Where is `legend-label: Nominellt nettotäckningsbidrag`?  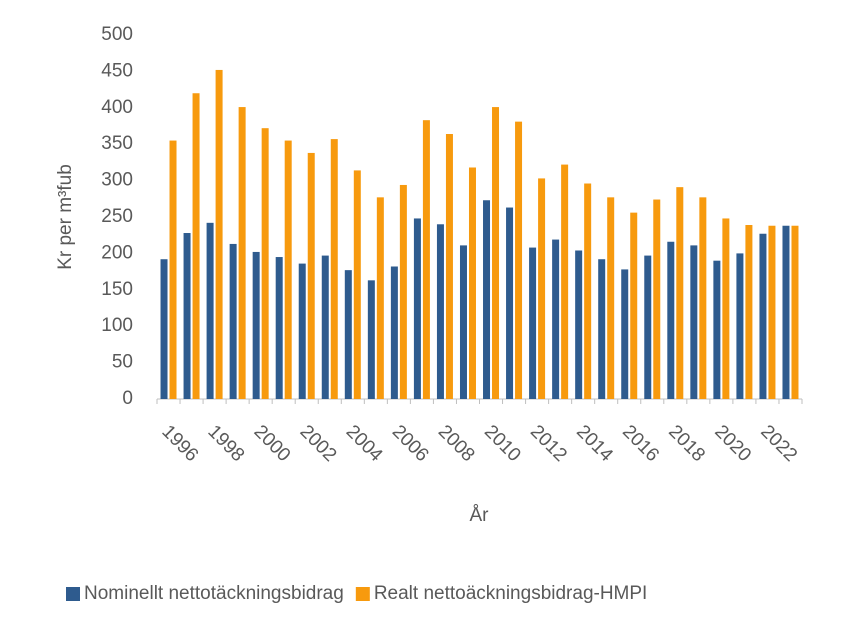 legend-label: Nominellt nettotäckningsbidrag is located at coordinates (214, 593).